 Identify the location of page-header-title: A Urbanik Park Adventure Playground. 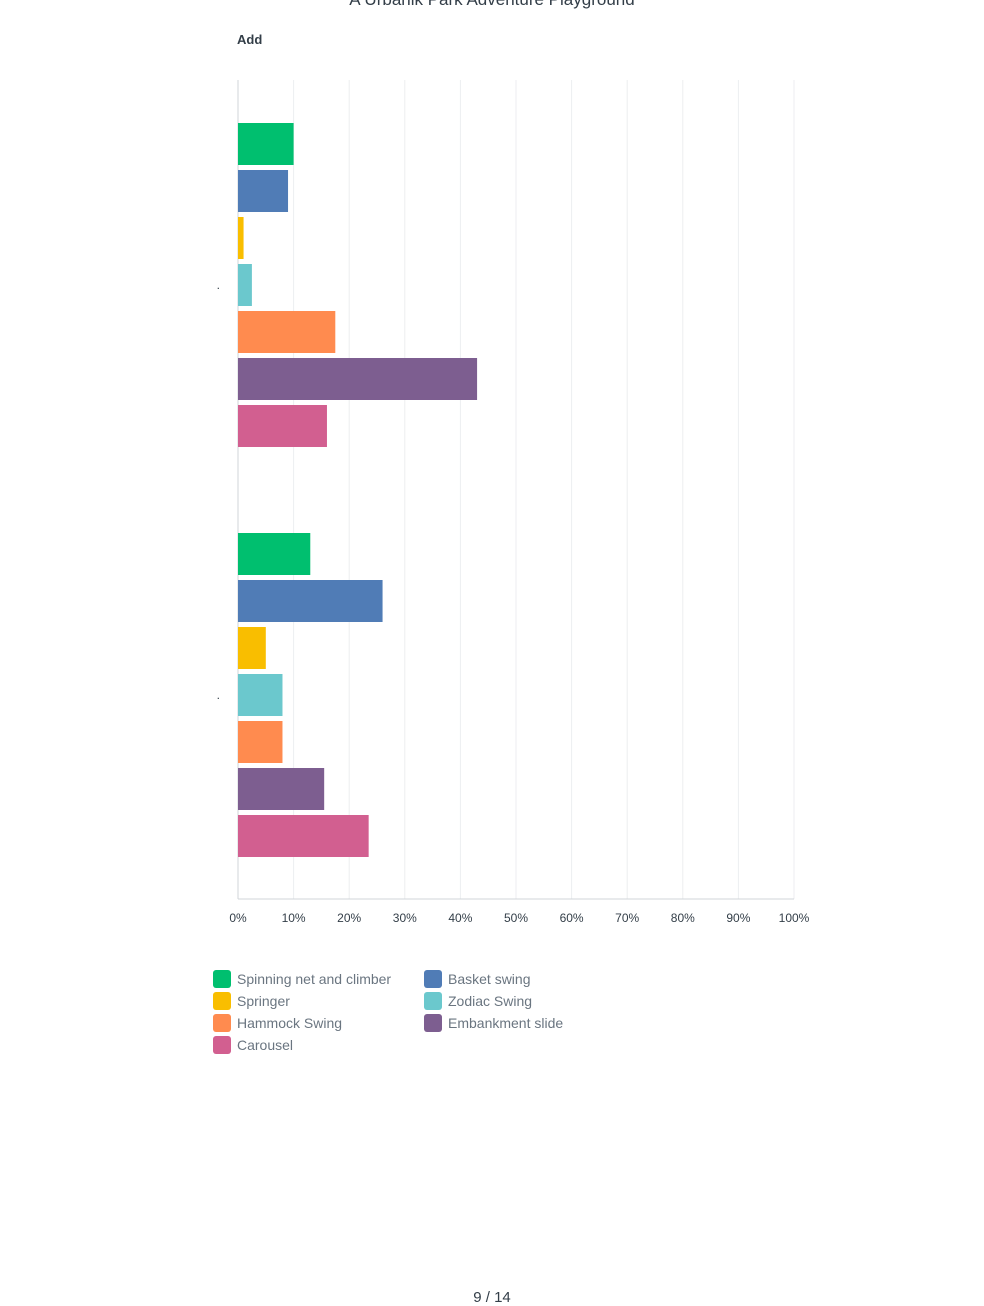
(492, 5).